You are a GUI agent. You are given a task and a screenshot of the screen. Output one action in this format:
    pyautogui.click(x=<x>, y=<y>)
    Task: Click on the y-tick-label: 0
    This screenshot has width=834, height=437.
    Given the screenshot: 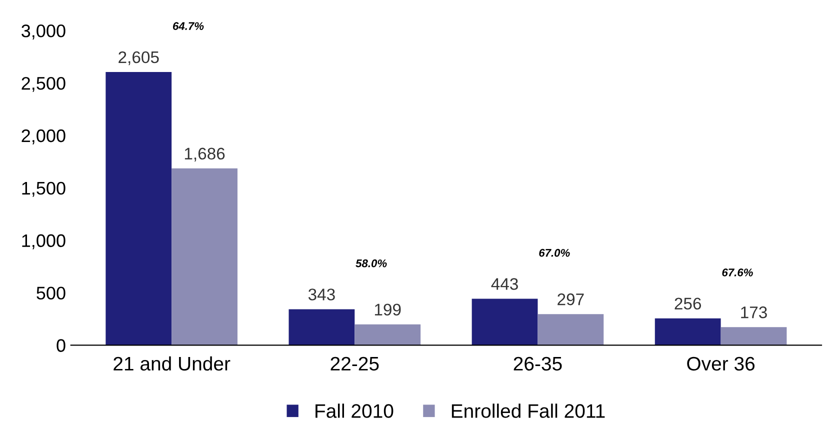 What is the action you would take?
    pyautogui.click(x=61, y=345)
    